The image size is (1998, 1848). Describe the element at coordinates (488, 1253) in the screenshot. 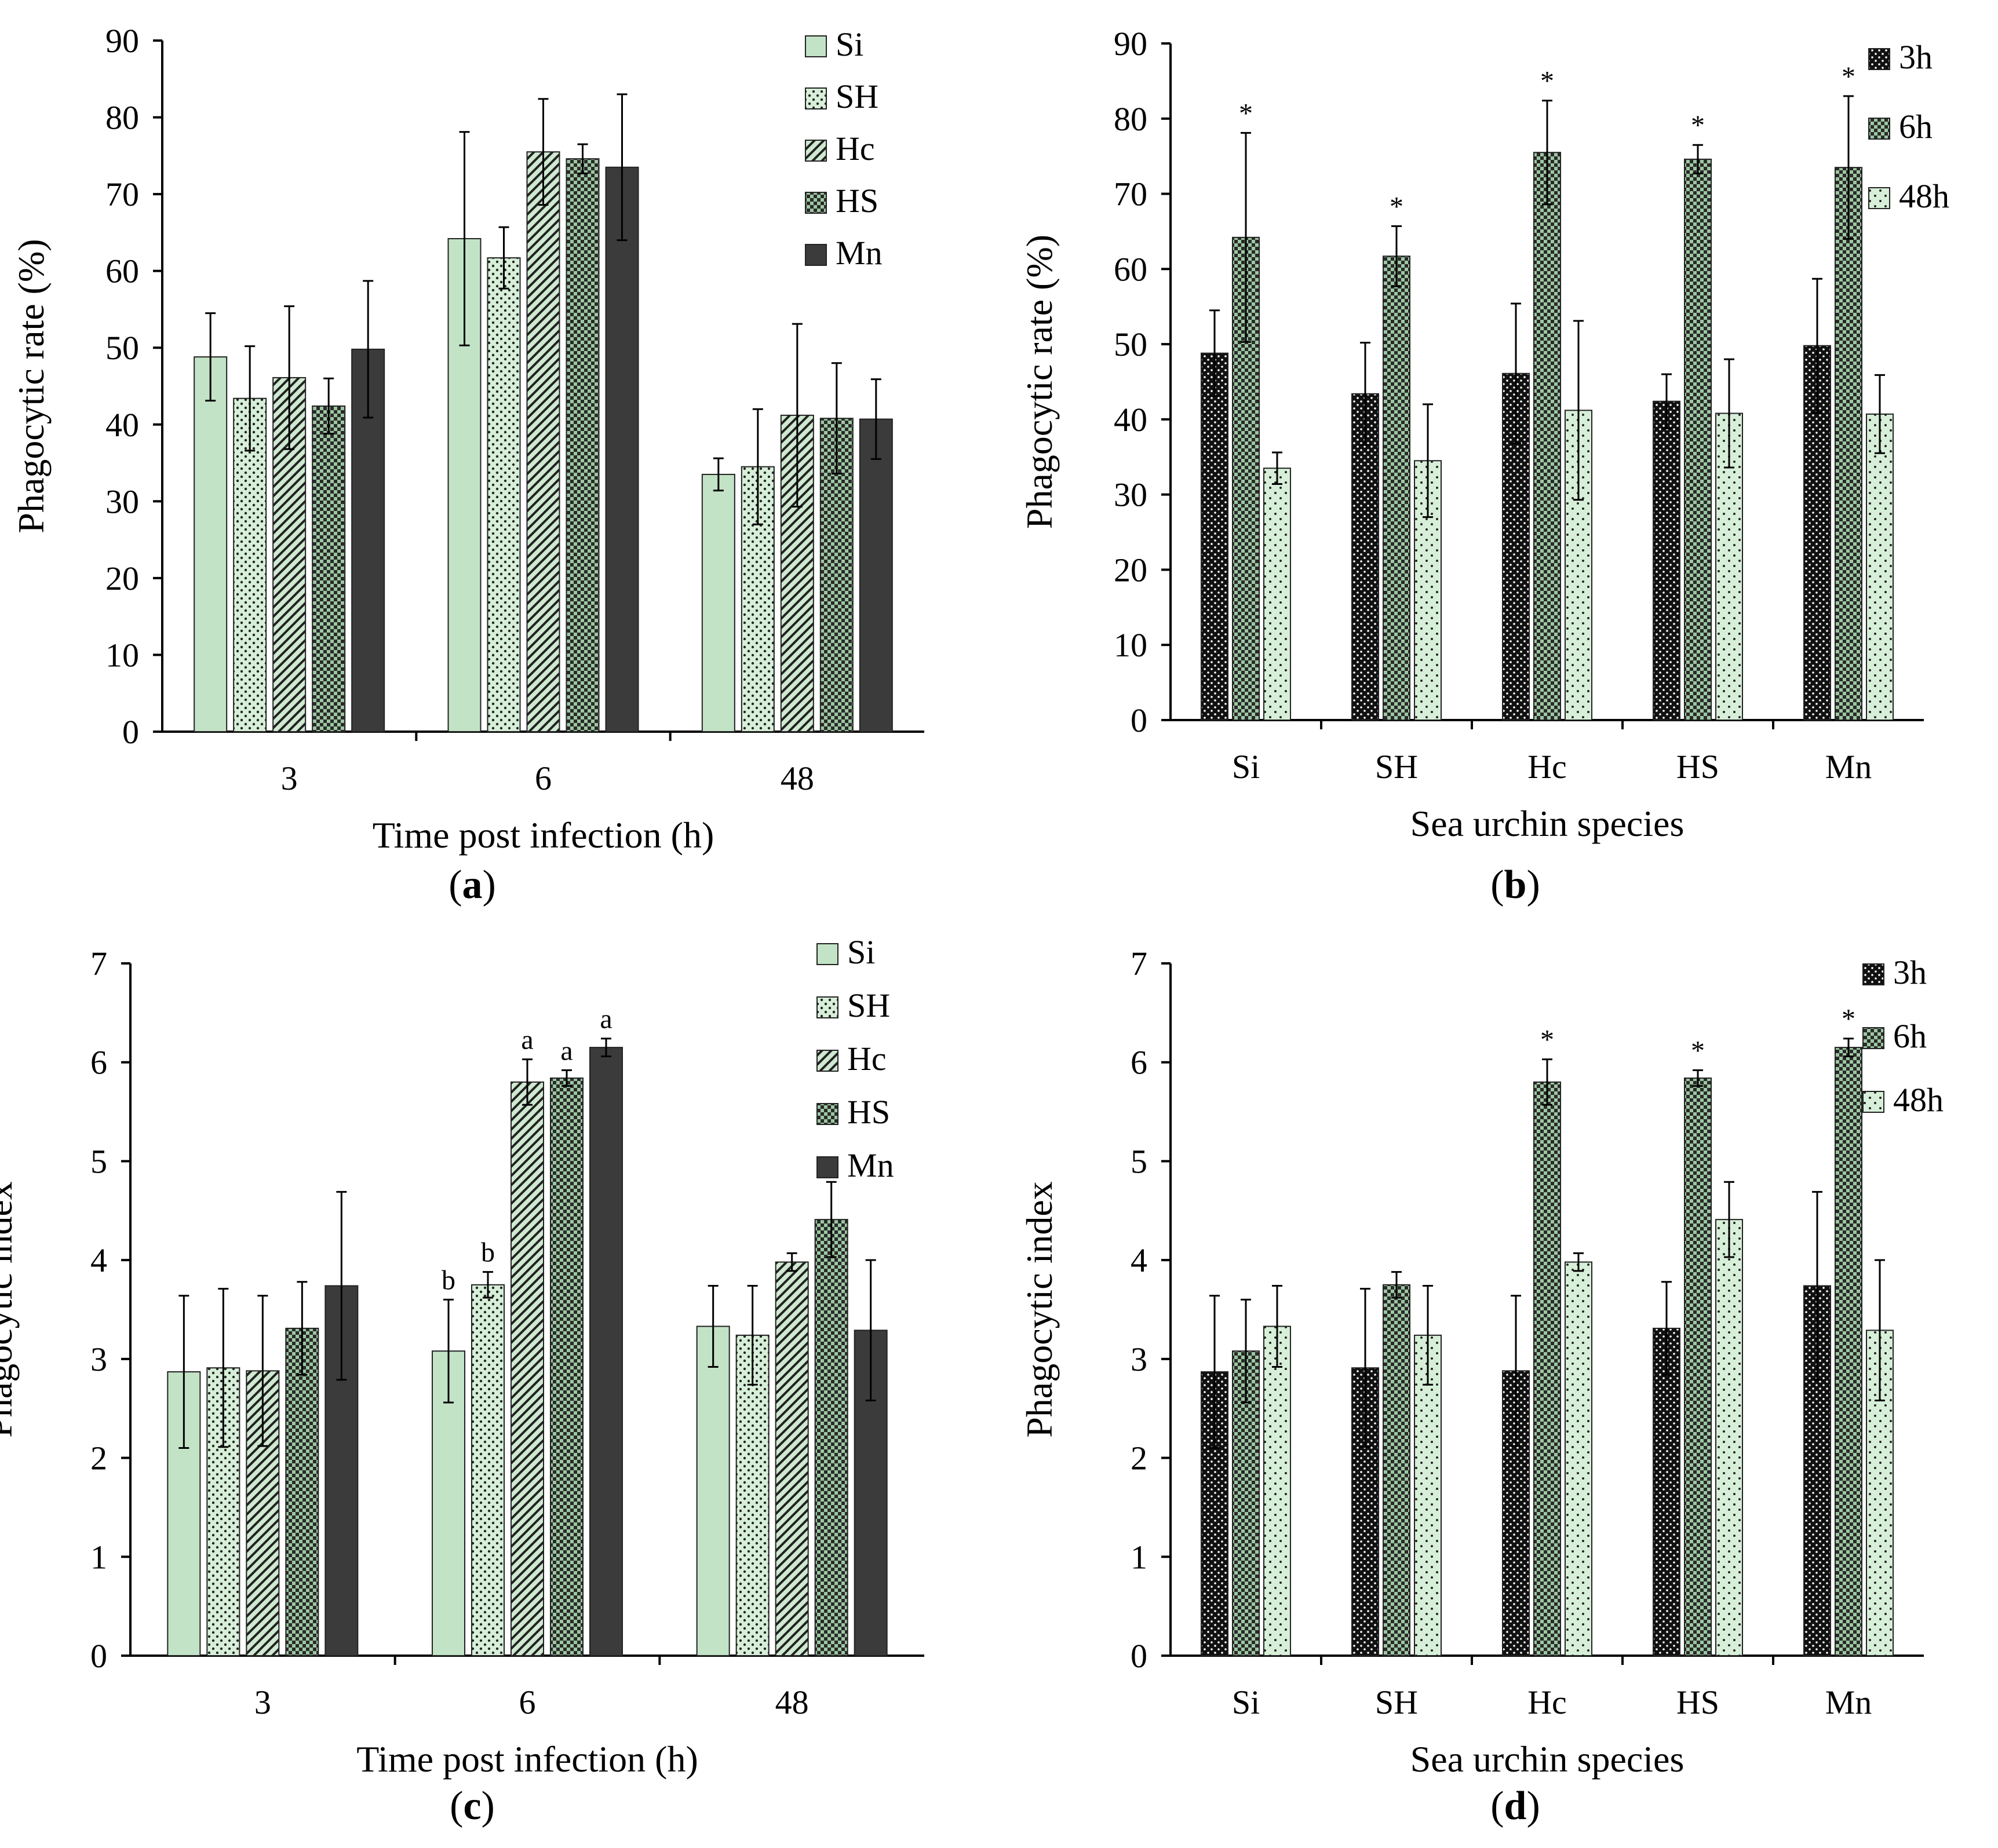

I see `significance-label: b` at that location.